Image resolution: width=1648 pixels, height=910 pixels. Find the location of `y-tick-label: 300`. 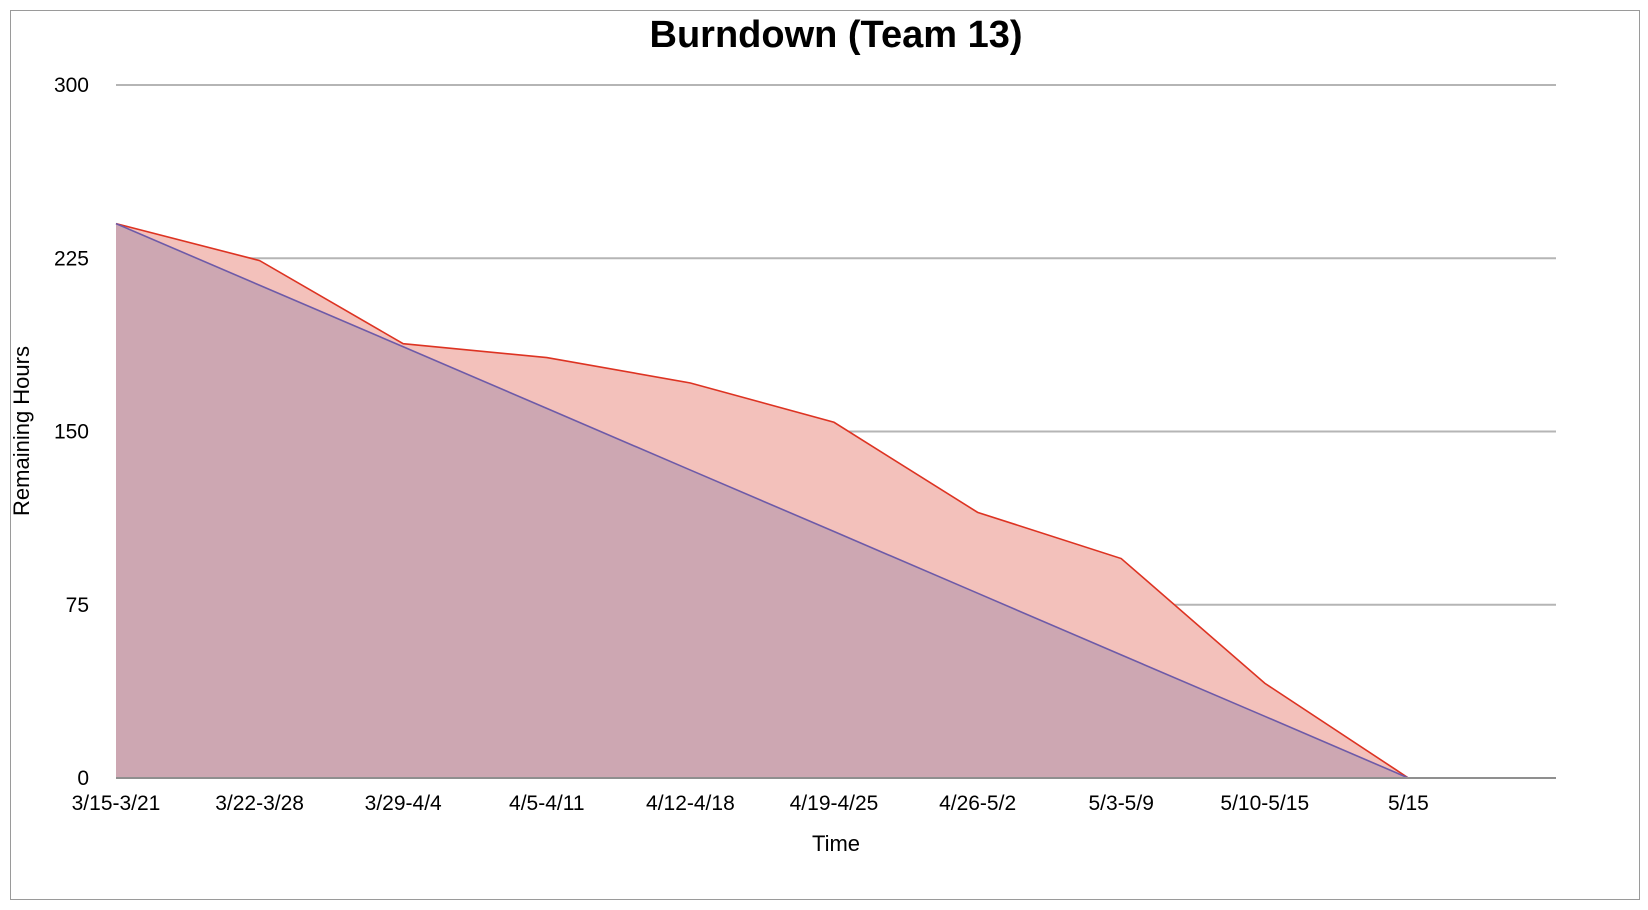

y-tick-label: 300 is located at coordinates (71, 85).